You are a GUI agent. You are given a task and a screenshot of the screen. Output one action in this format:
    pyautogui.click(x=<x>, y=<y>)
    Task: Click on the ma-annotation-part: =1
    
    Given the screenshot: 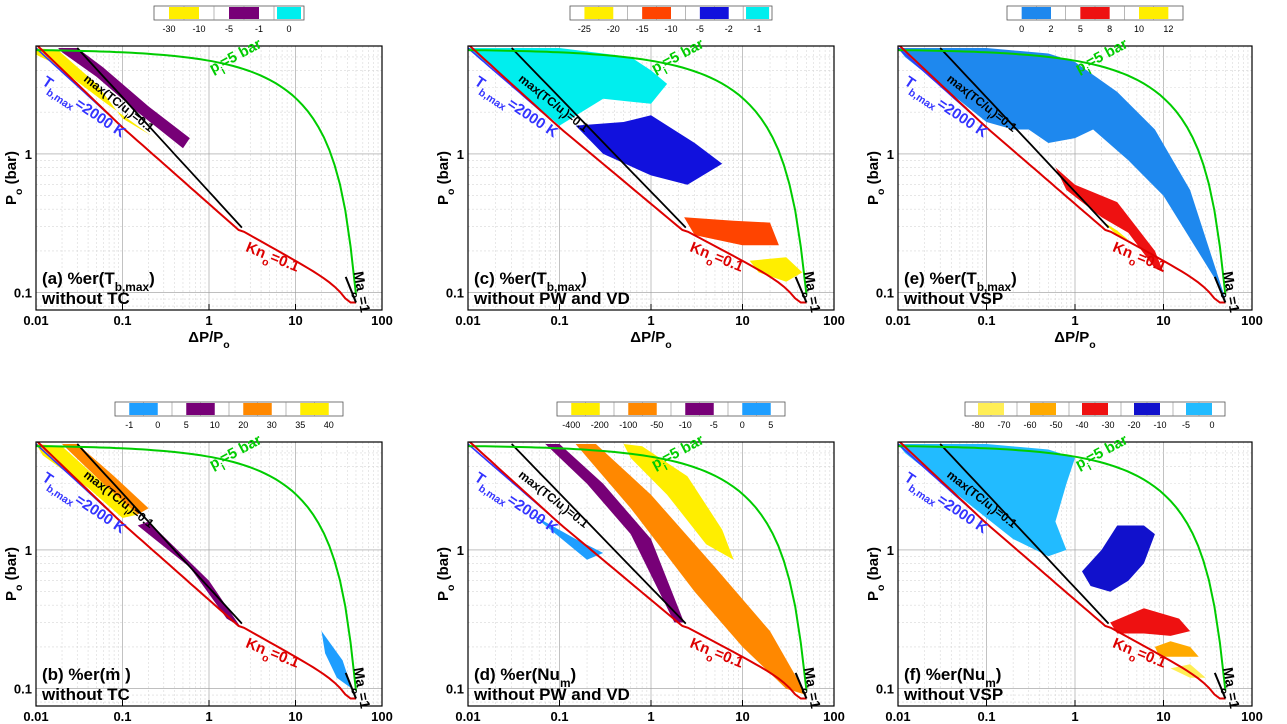 What is the action you would take?
    pyautogui.click(x=364, y=304)
    